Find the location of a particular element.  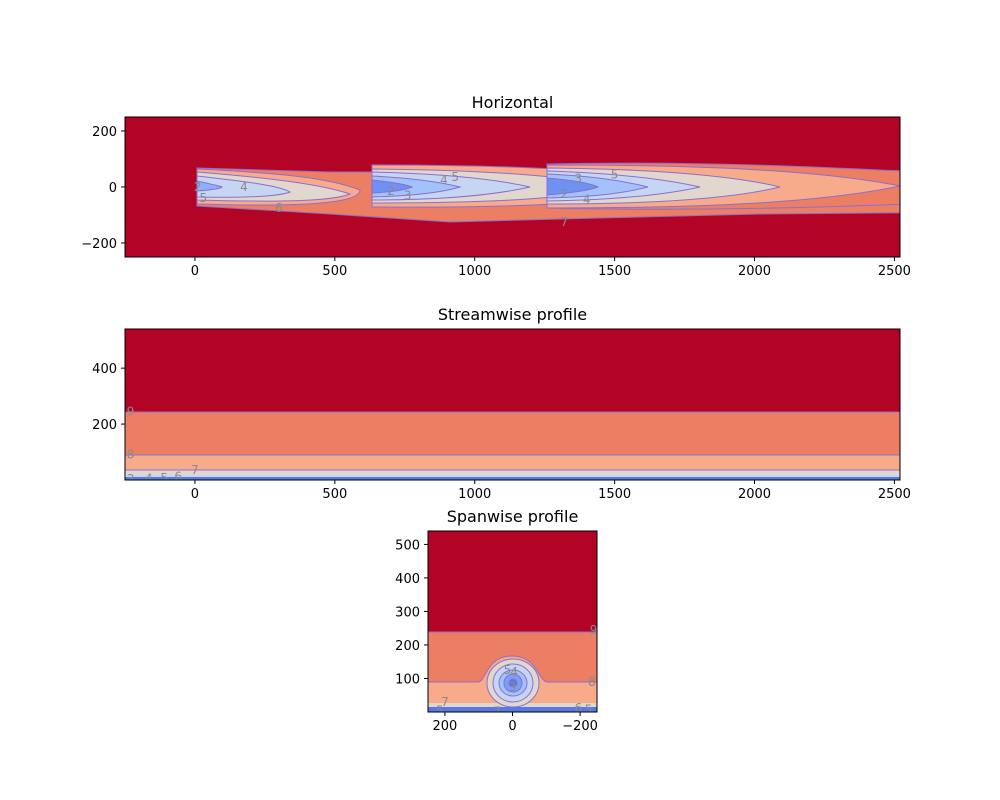

spanwise-contour-label: 3 is located at coordinates (513, 687).